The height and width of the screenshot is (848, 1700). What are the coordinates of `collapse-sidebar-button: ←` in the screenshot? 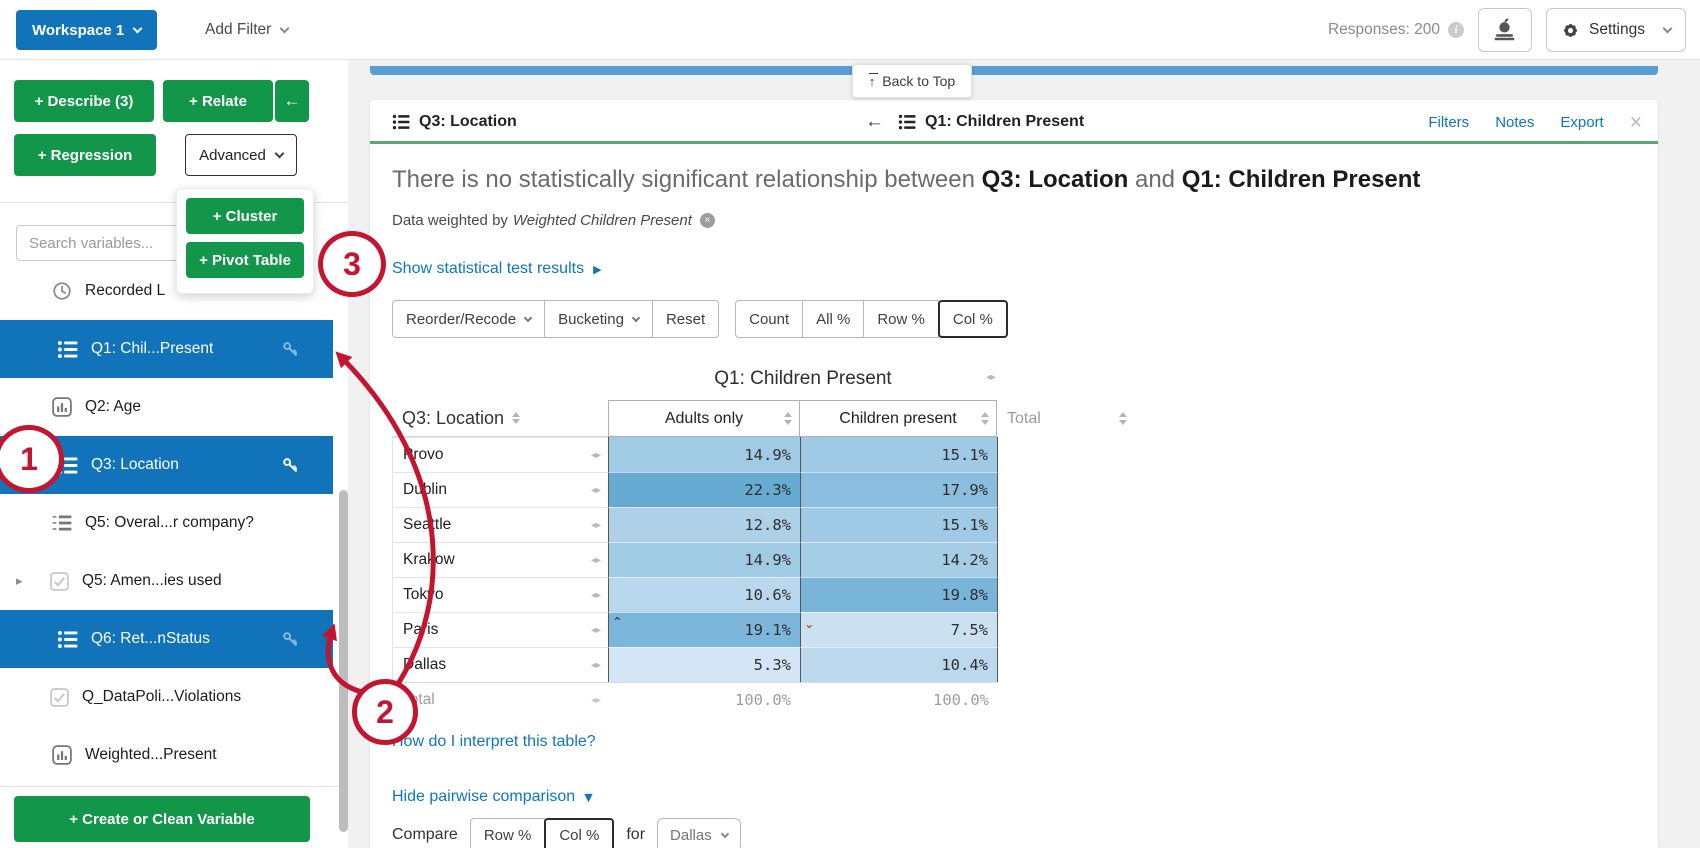 It's located at (292, 101).